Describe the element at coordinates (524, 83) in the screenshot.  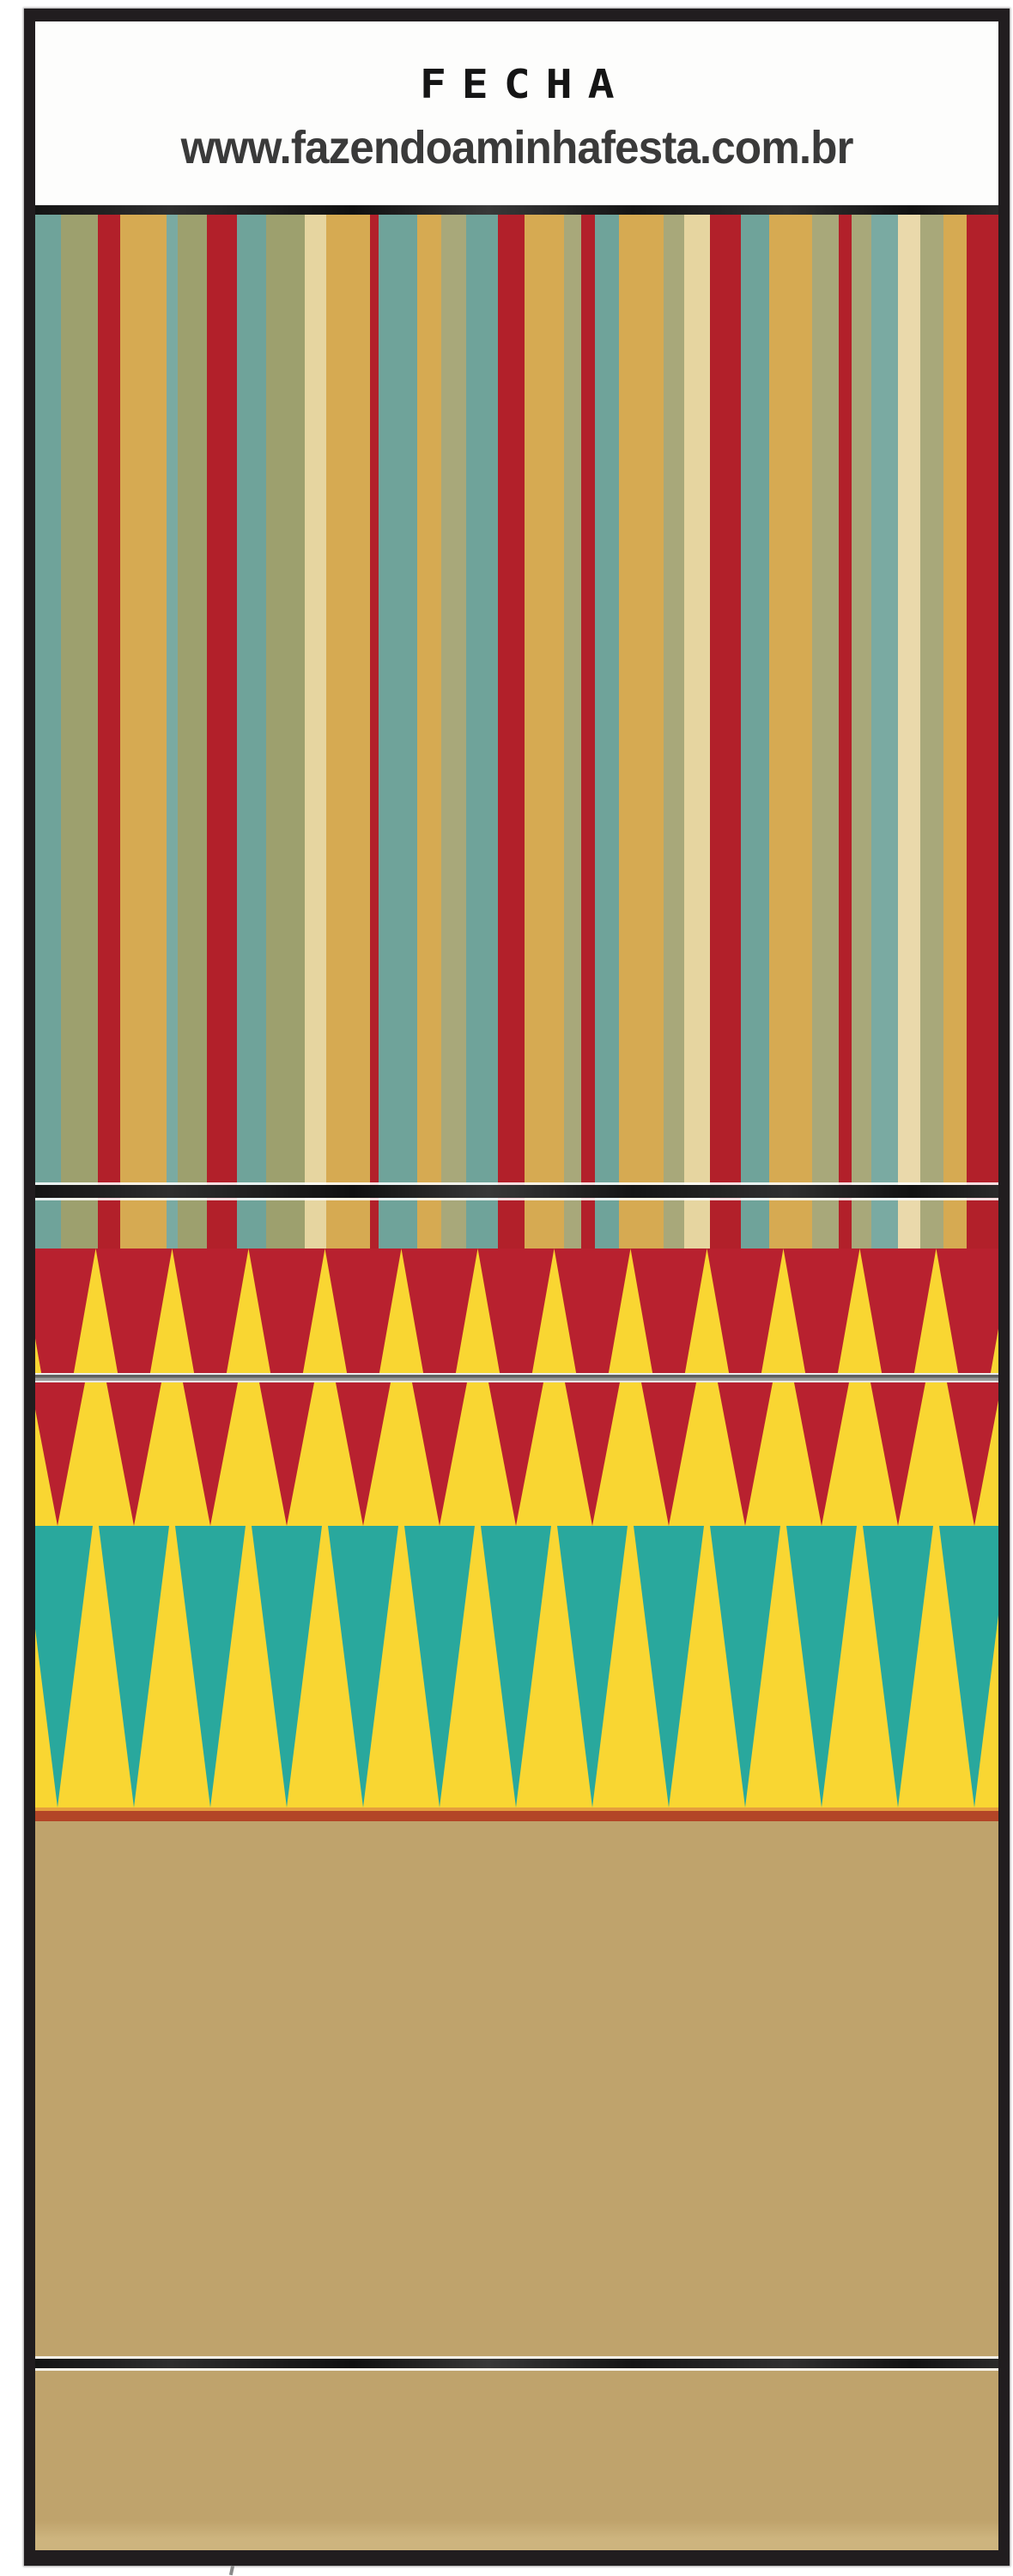
I see `fecha-label: FECHA` at that location.